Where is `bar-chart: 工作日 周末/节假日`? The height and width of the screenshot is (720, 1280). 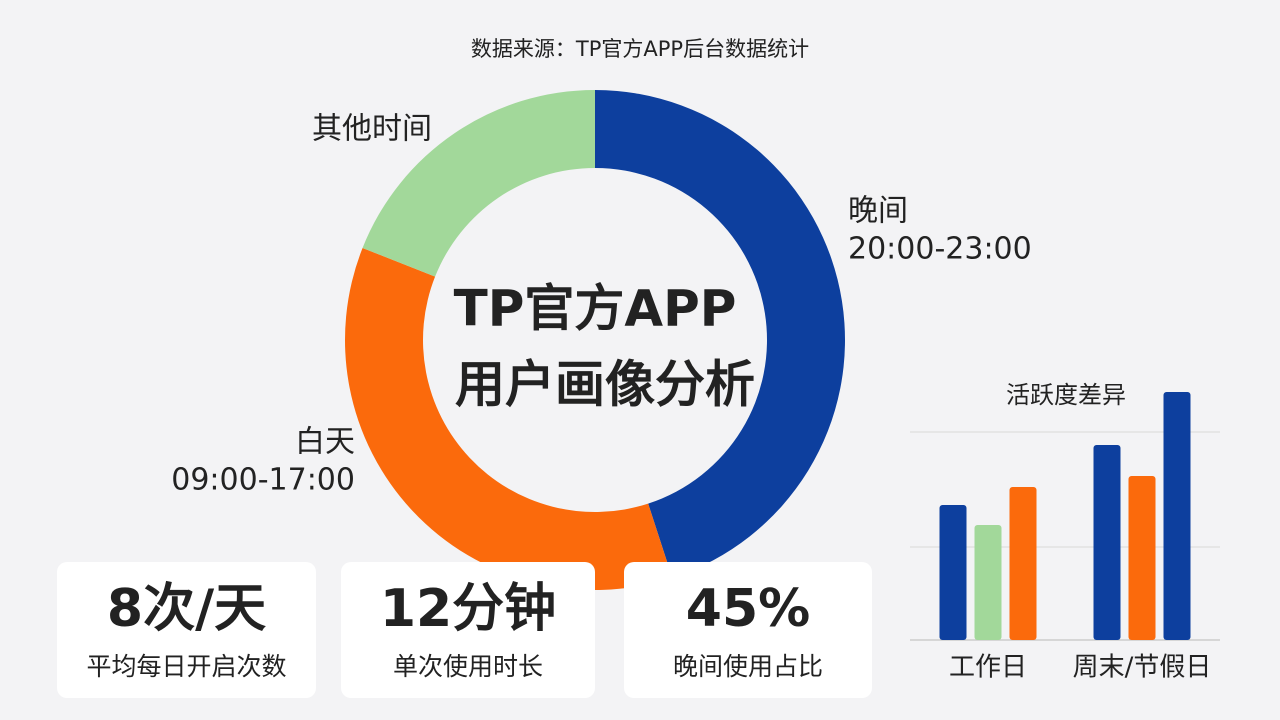 bar-chart: 工作日 周末/节假日 is located at coordinates (1065, 537).